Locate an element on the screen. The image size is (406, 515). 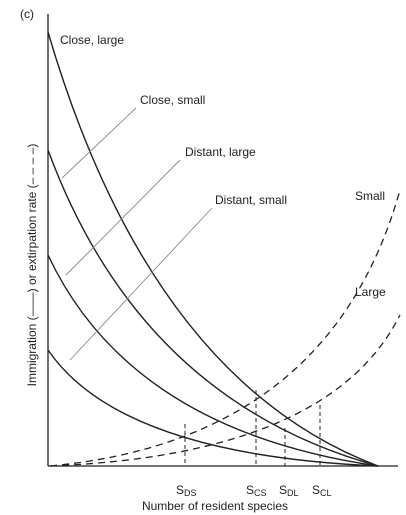
equilibrium-label: SDL is located at coordinates (289, 490).